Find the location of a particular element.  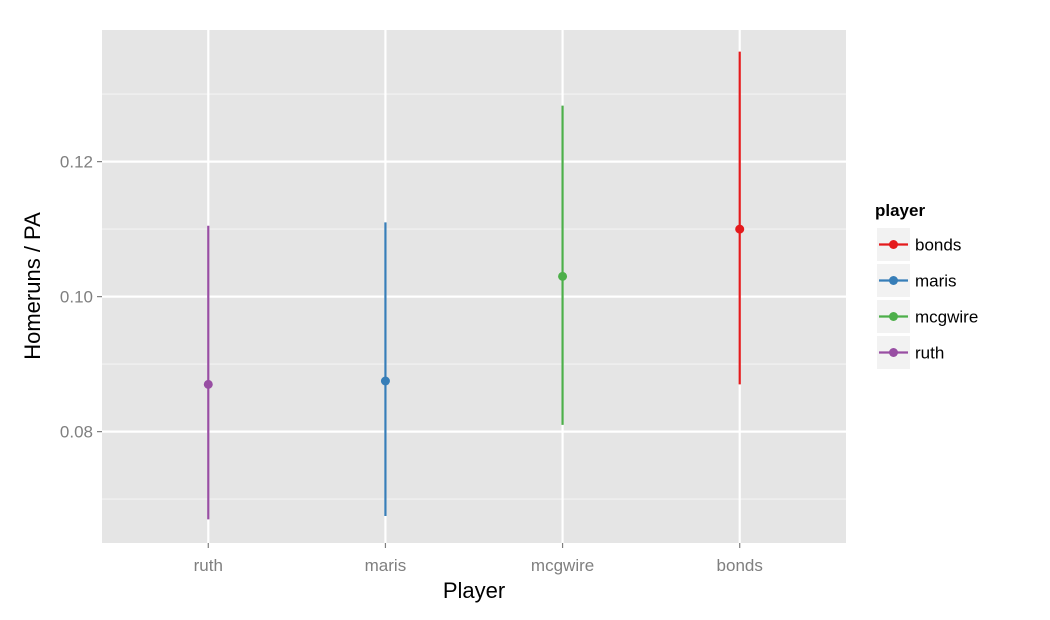

x-tick-label: ruth is located at coordinates (208, 565).